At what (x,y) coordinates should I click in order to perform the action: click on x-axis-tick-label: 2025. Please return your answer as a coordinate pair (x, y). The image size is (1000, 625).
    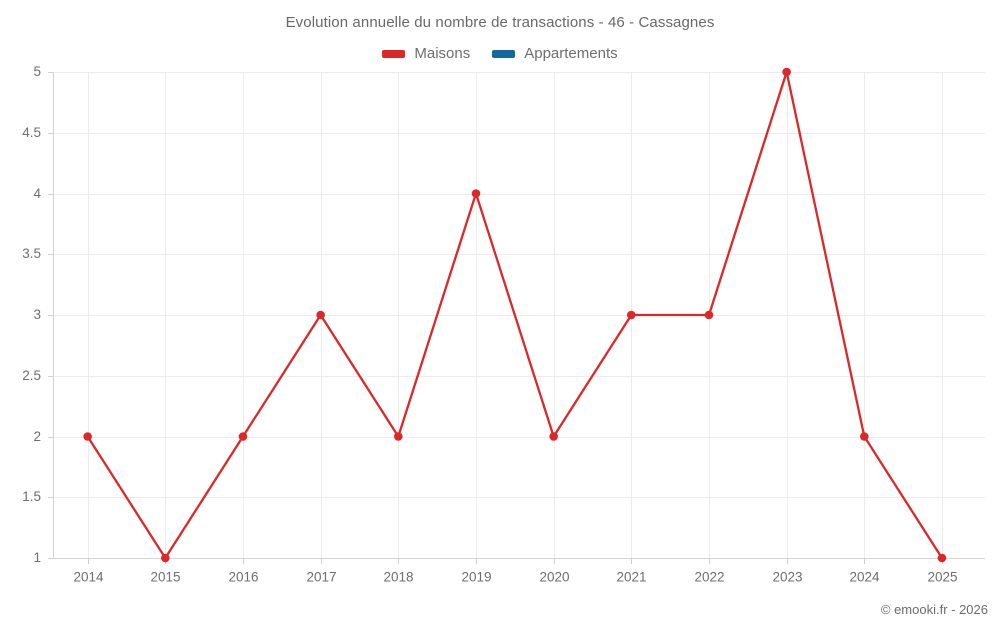
    Looking at the image, I should click on (942, 577).